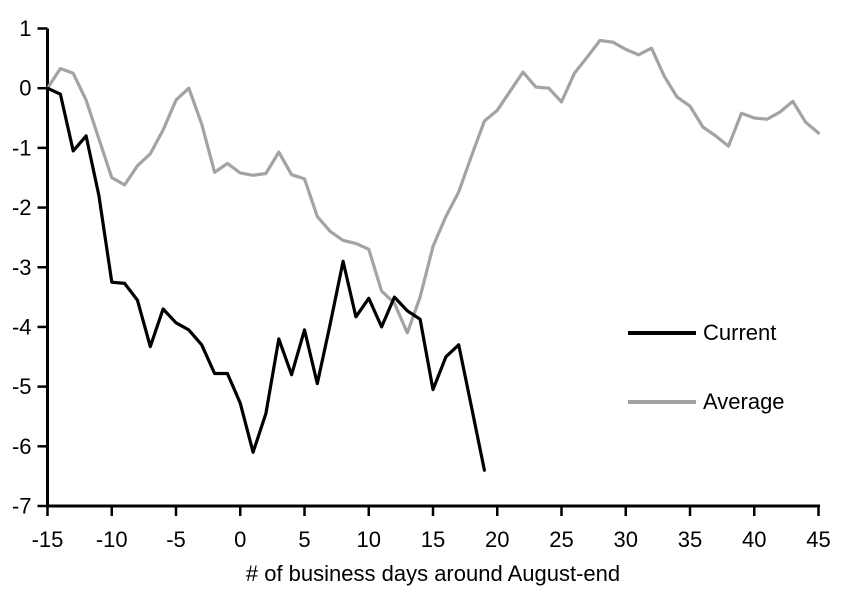 The image size is (852, 594). What do you see at coordinates (22, 207) in the screenshot?
I see `y-tick-label: -2` at bounding box center [22, 207].